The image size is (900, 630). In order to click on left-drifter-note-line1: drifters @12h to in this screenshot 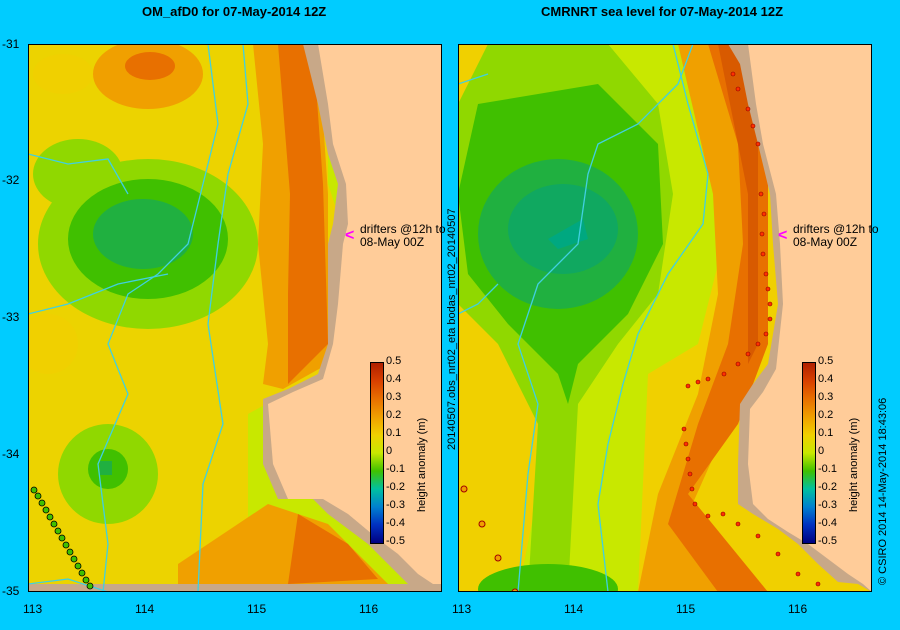, I will do `click(403, 229)`.